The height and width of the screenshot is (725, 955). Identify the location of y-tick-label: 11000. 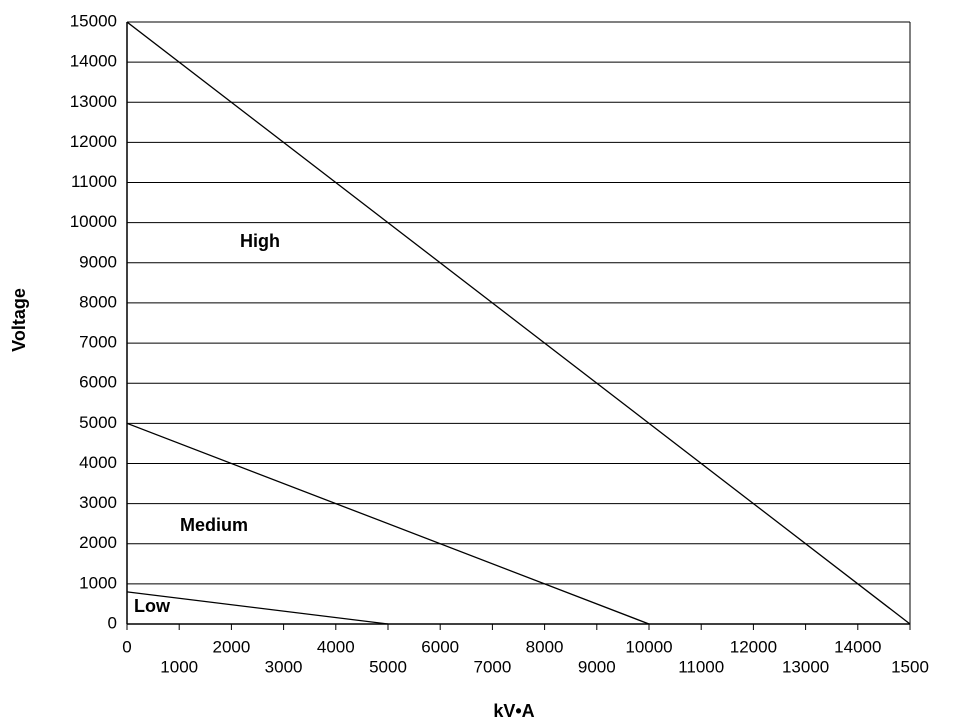
(94, 181).